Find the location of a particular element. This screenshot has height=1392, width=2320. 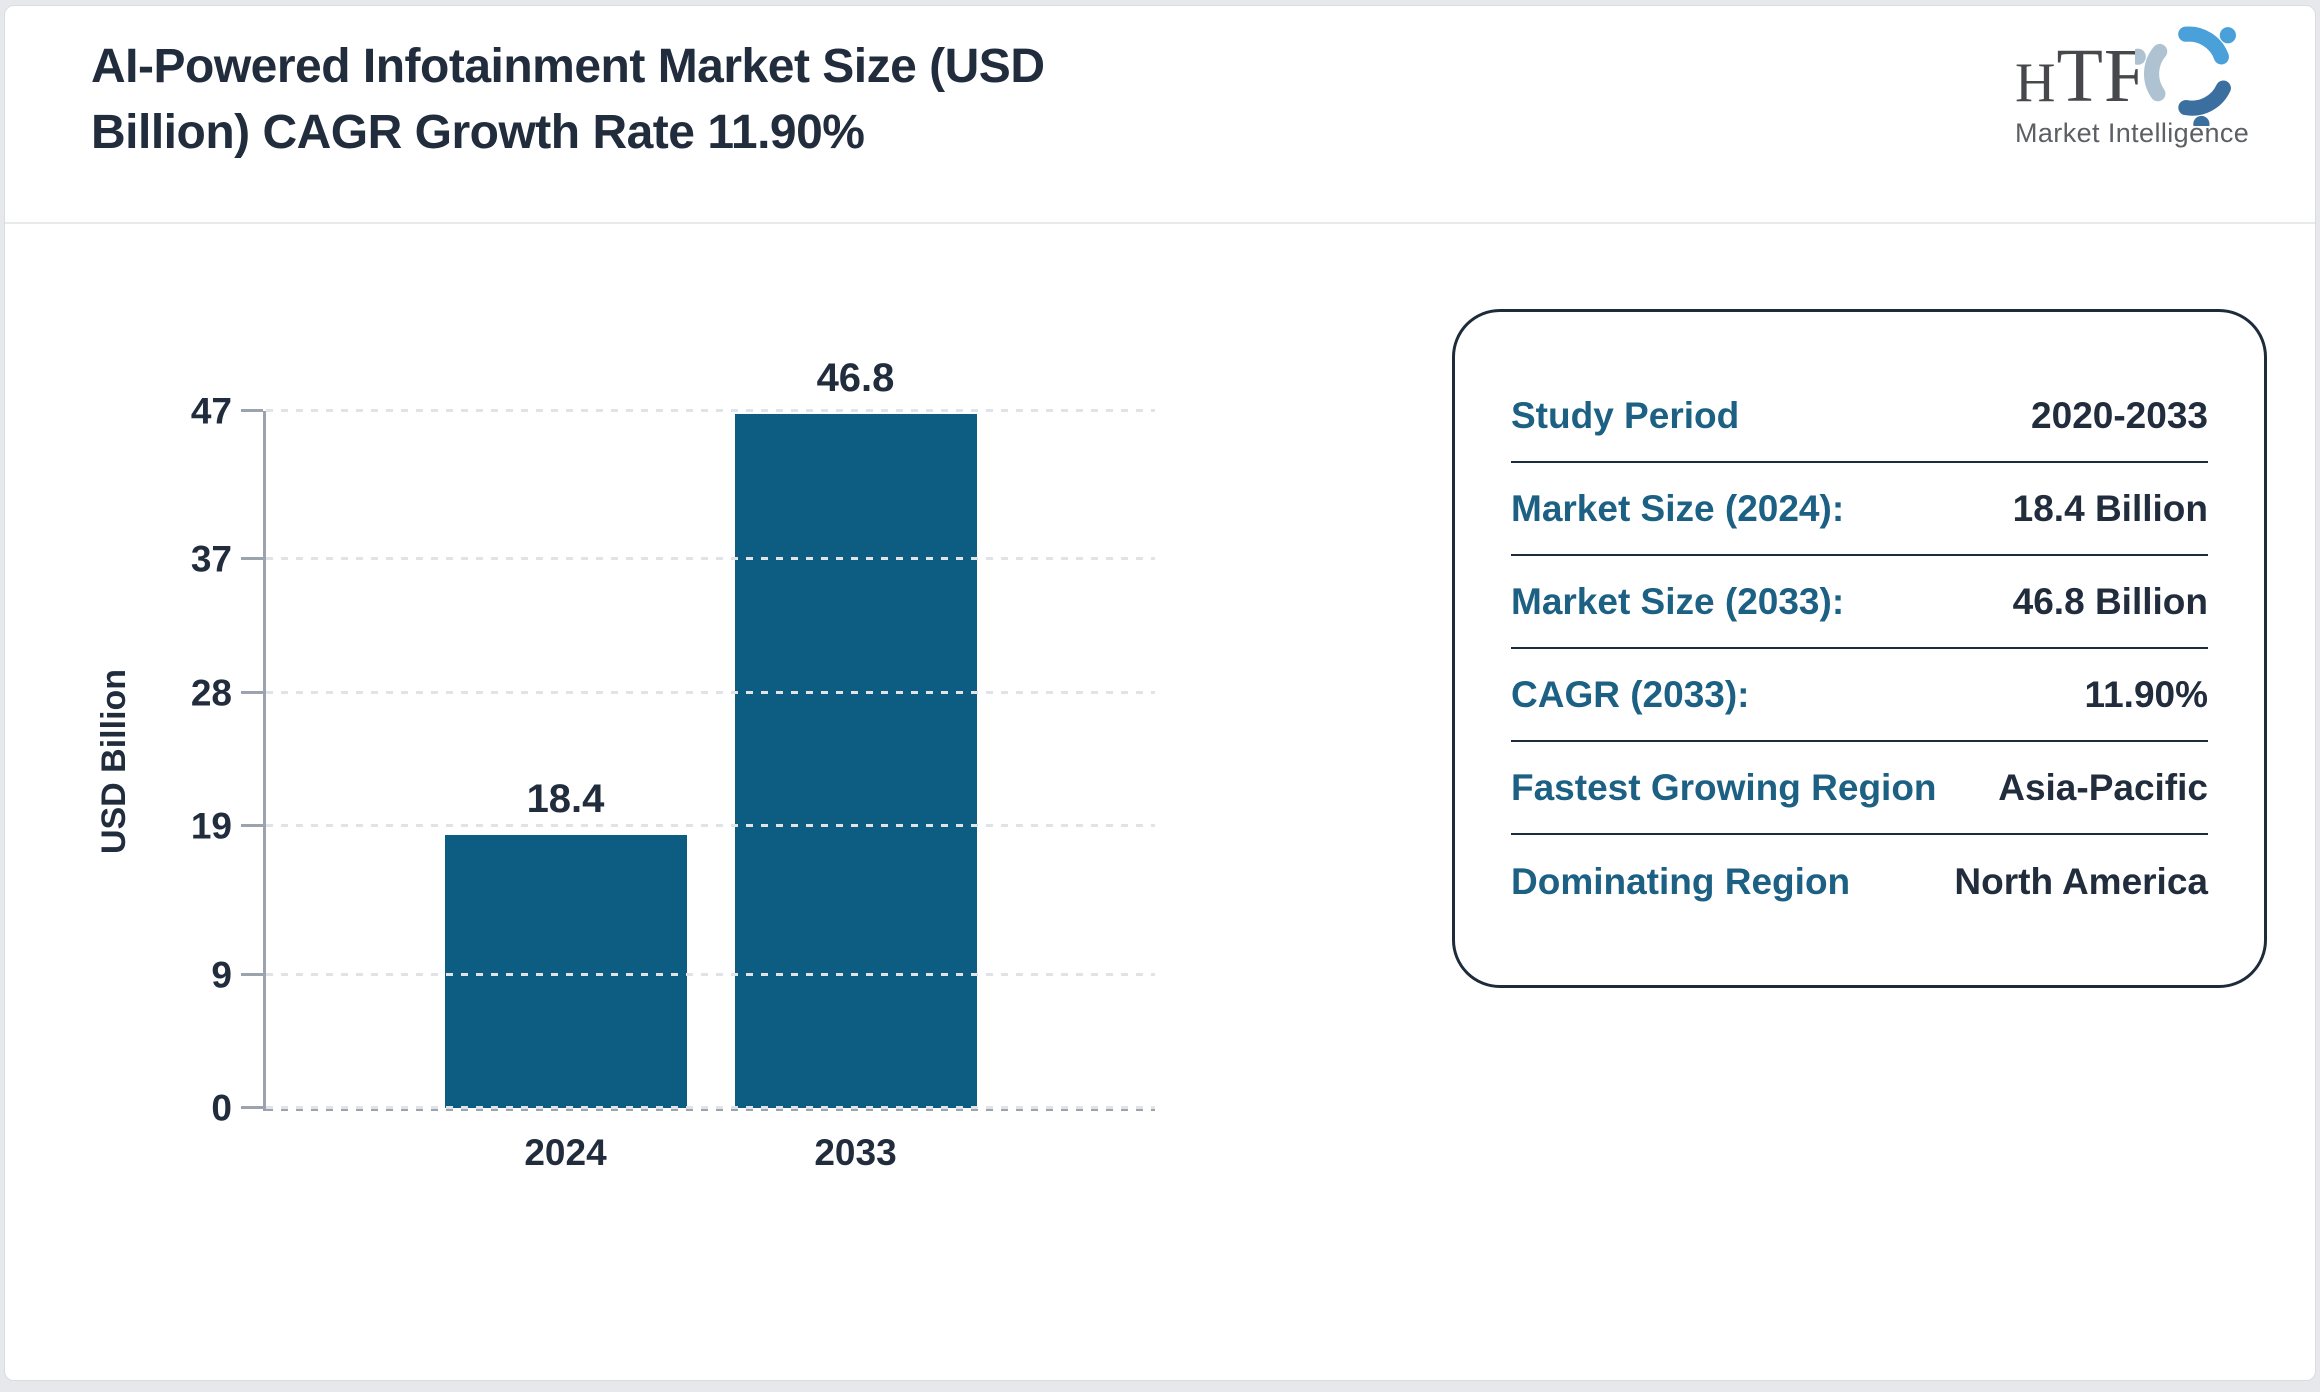

bar-value-label-2024: 18.4 is located at coordinates (565, 799).